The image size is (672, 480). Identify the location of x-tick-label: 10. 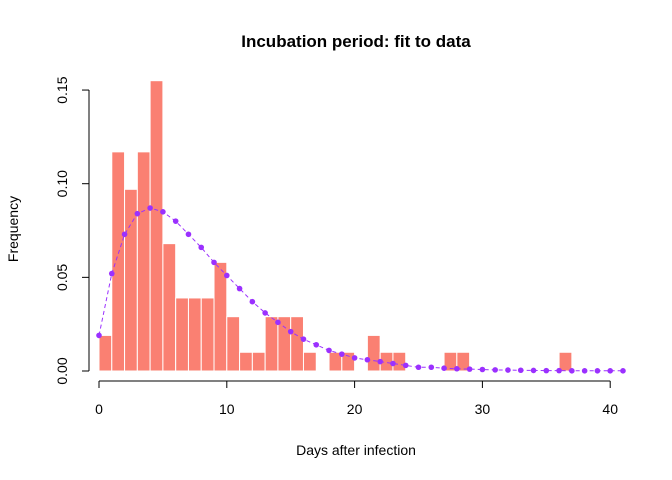
(227, 409).